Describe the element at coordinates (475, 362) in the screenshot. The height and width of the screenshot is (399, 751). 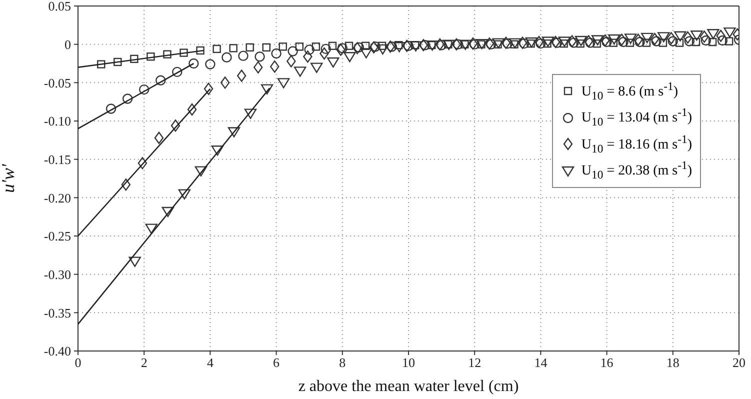
I see `x-tick-label: 12` at that location.